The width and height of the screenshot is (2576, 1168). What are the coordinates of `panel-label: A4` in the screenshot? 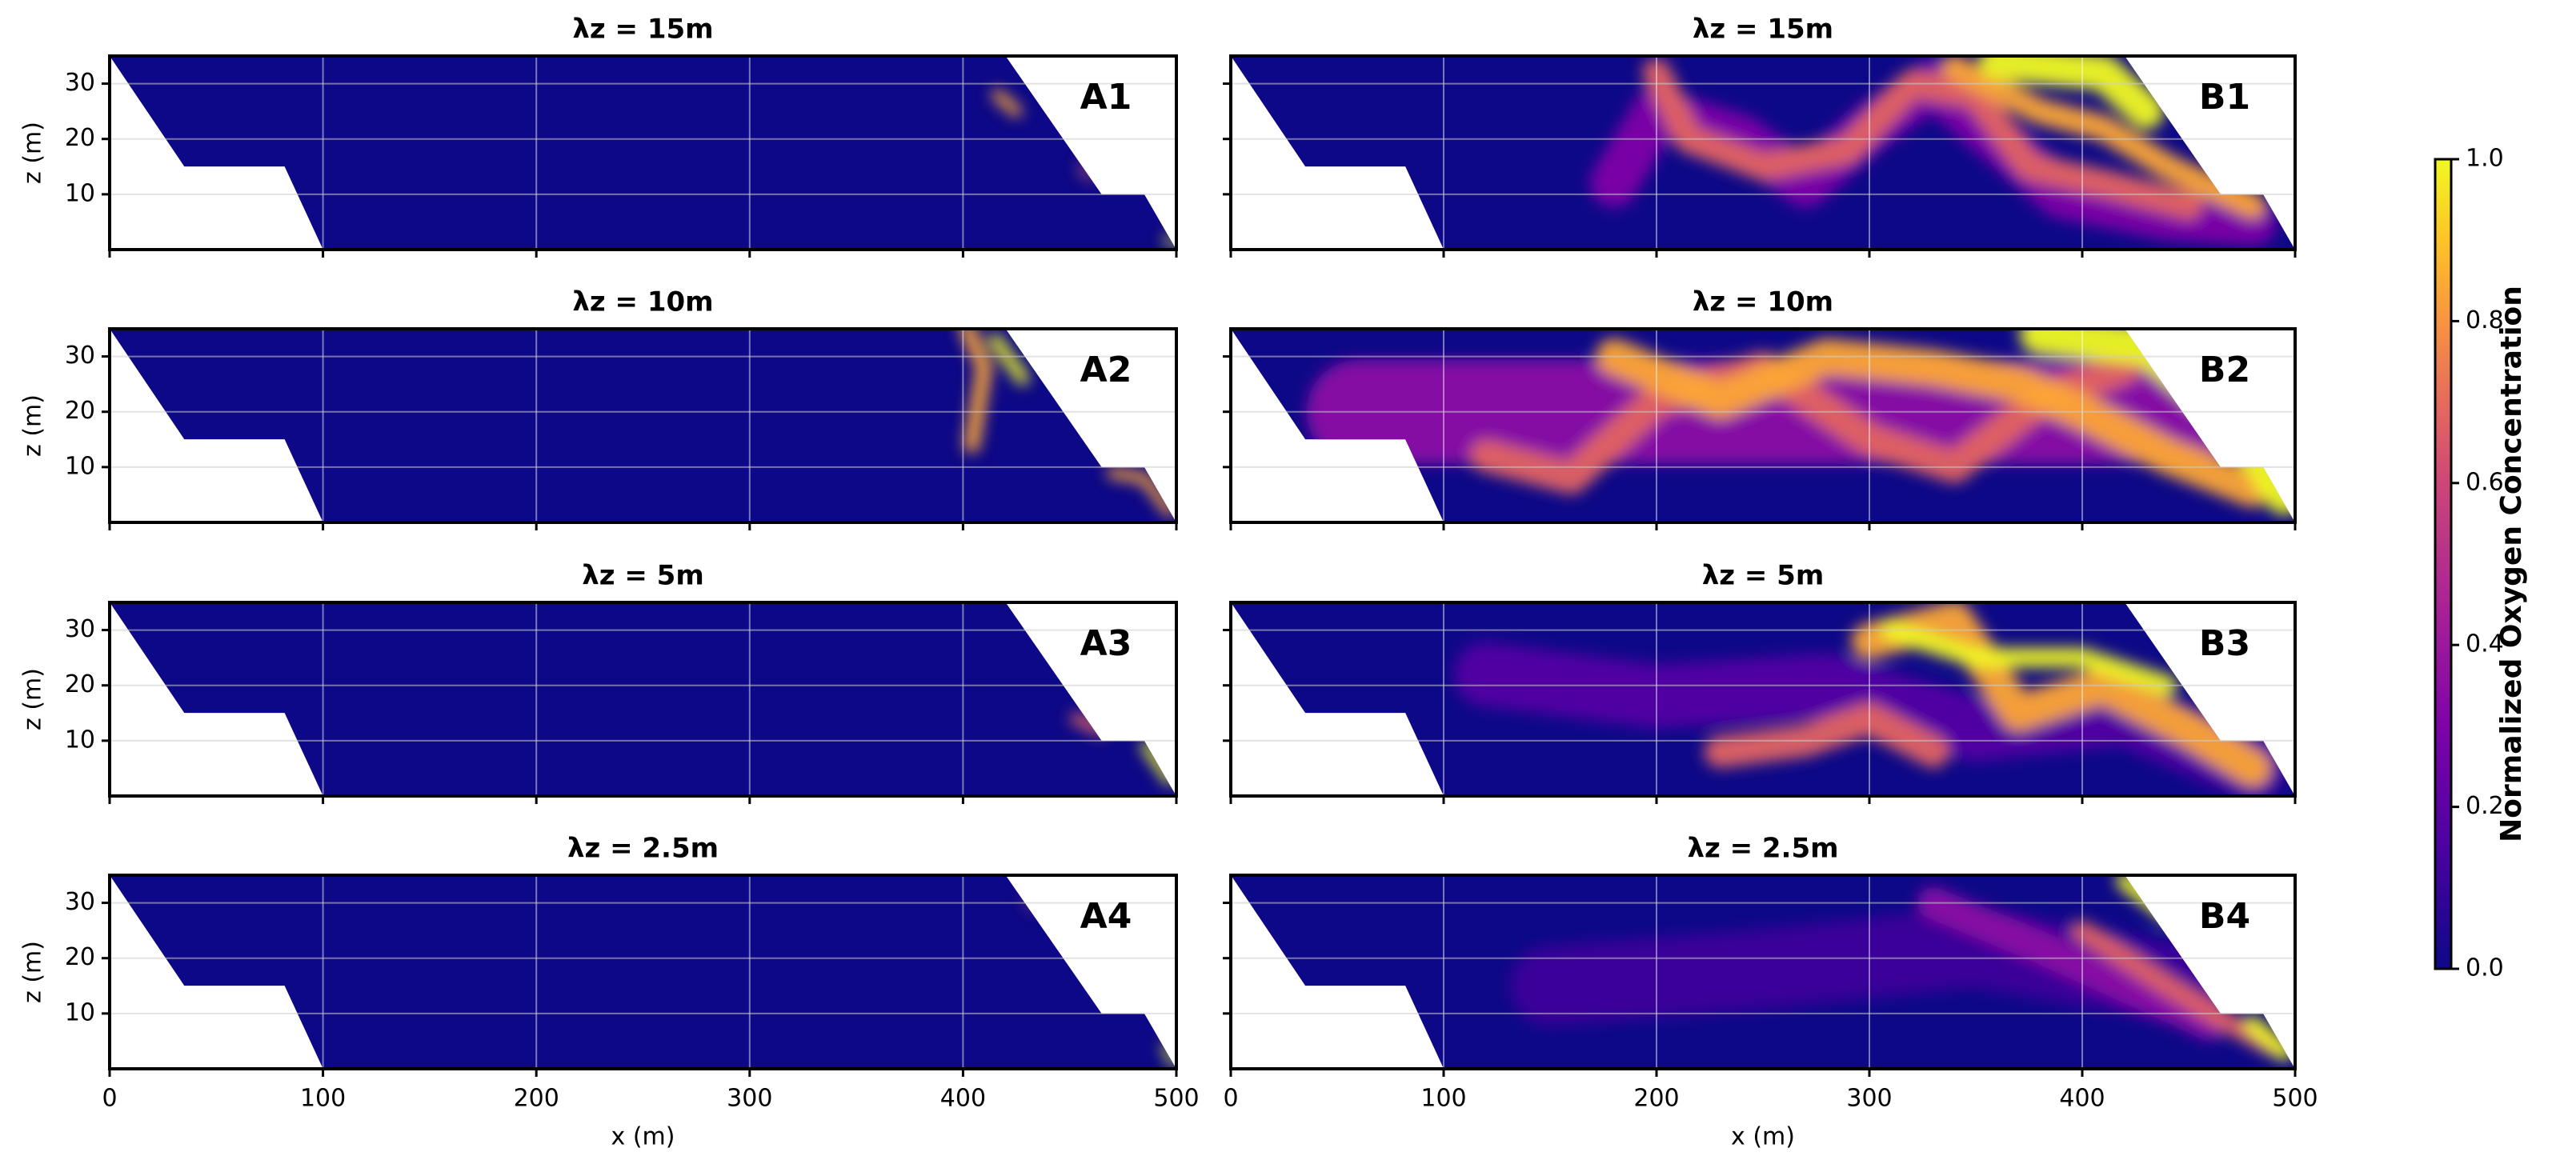 It's located at (1106, 916).